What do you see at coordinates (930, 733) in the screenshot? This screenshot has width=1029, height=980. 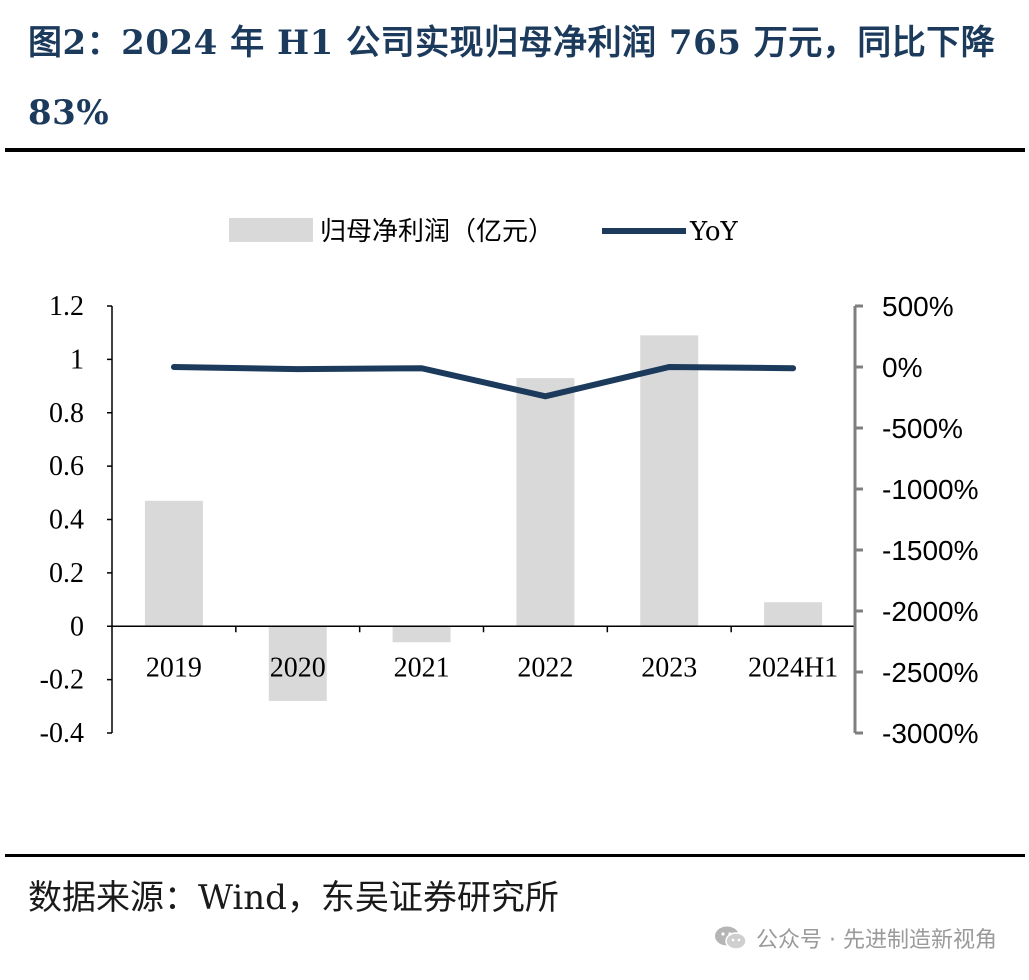 I see `right-tick-label: -3000%` at bounding box center [930, 733].